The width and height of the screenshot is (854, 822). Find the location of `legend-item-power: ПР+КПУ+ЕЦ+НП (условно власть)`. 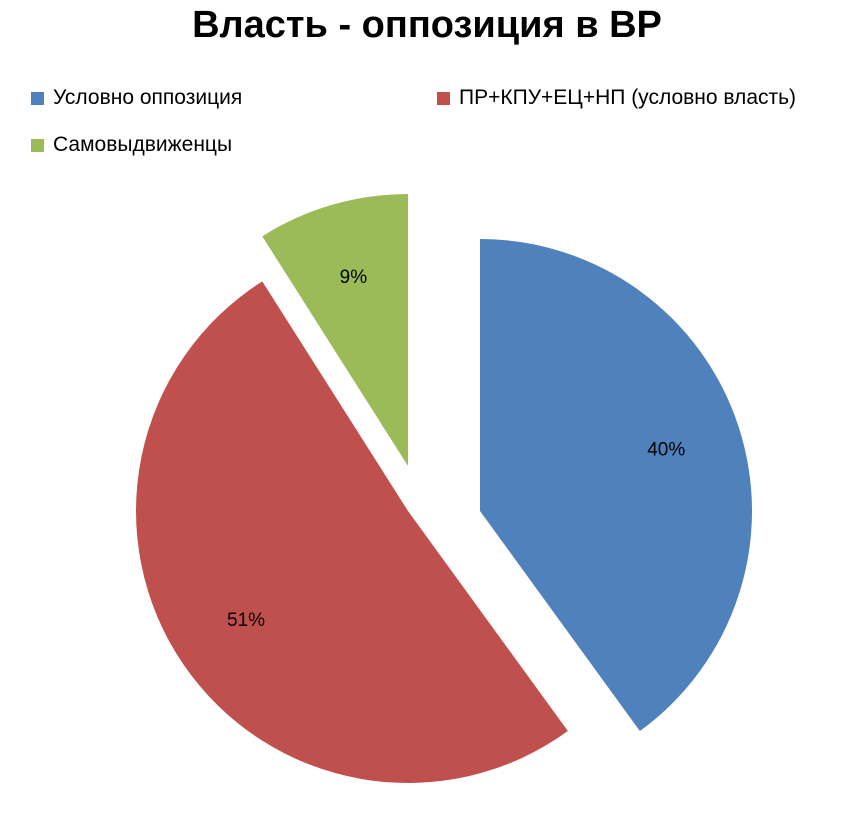

legend-item-power: ПР+КПУ+ЕЦ+НП (условно власть) is located at coordinates (616, 98).